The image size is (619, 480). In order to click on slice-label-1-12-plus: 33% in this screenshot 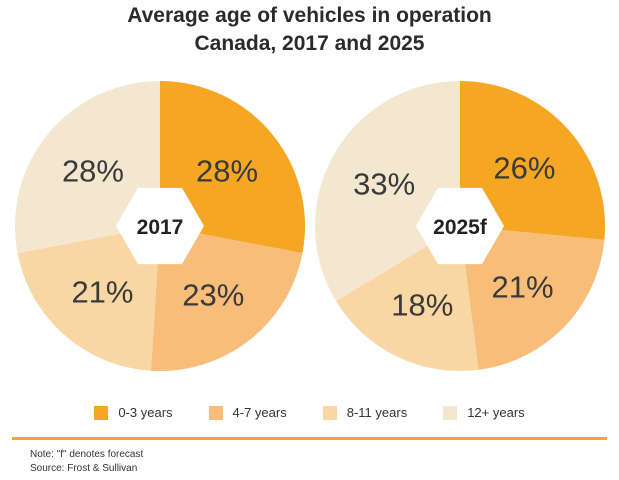, I will do `click(384, 183)`.